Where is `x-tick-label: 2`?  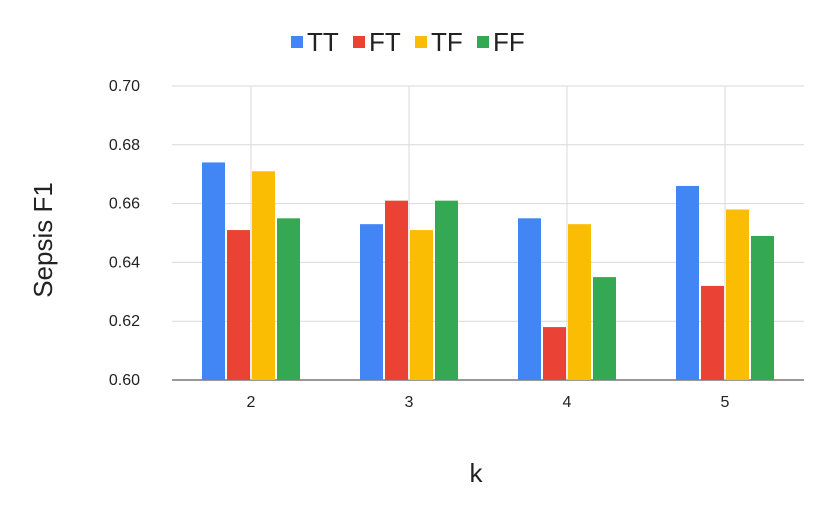 x-tick-label: 2 is located at coordinates (251, 402).